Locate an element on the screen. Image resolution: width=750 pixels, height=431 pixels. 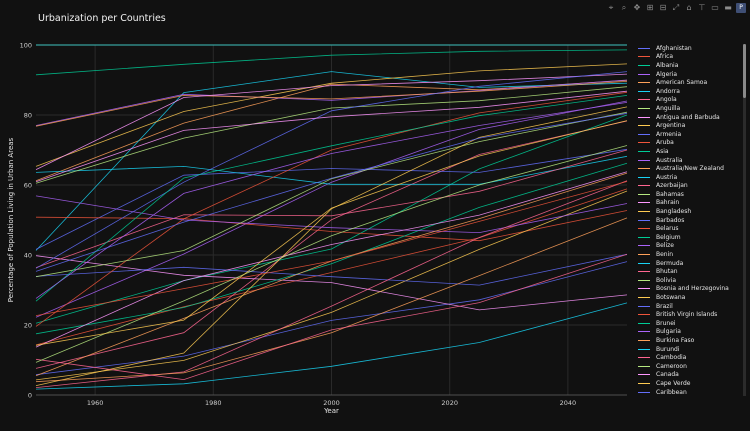
spike-lines-icon: ⊤ is located at coordinates (702, 7).